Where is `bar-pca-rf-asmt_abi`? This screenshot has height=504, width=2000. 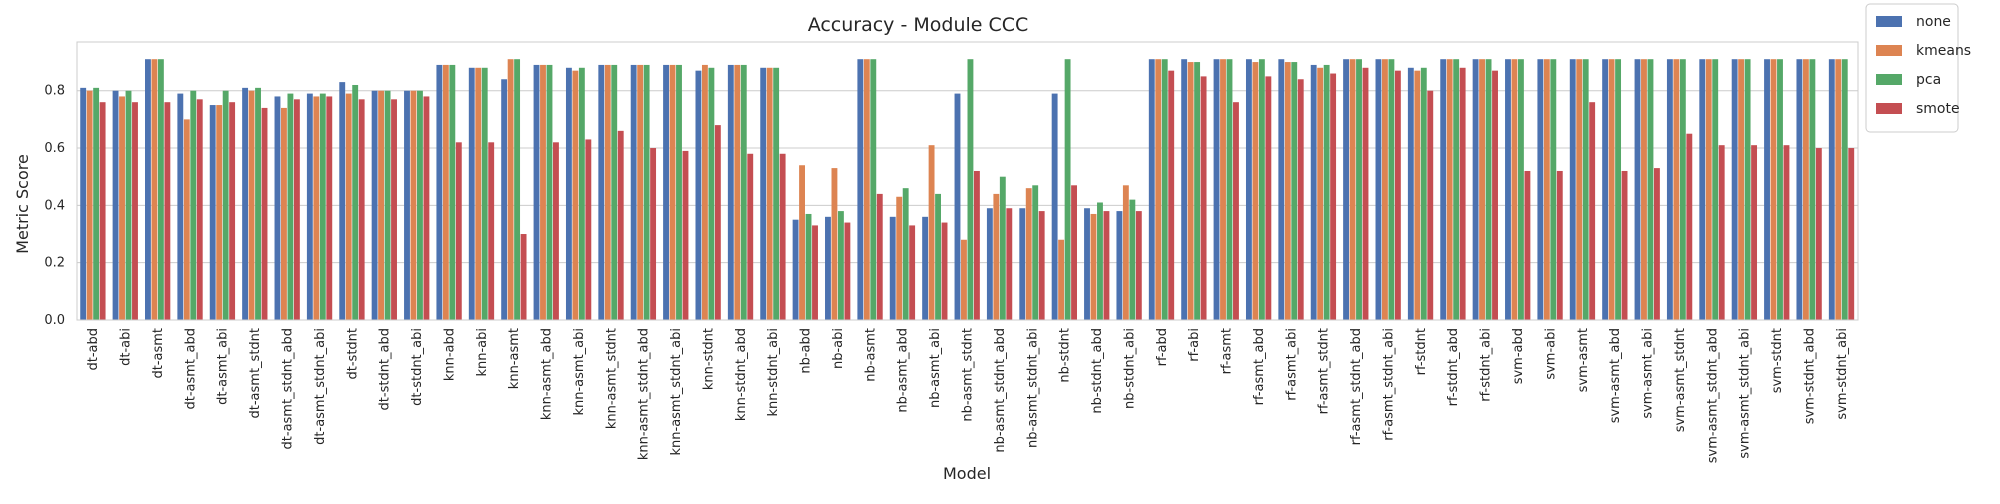 bar-pca-rf-asmt_abi is located at coordinates (1294, 191).